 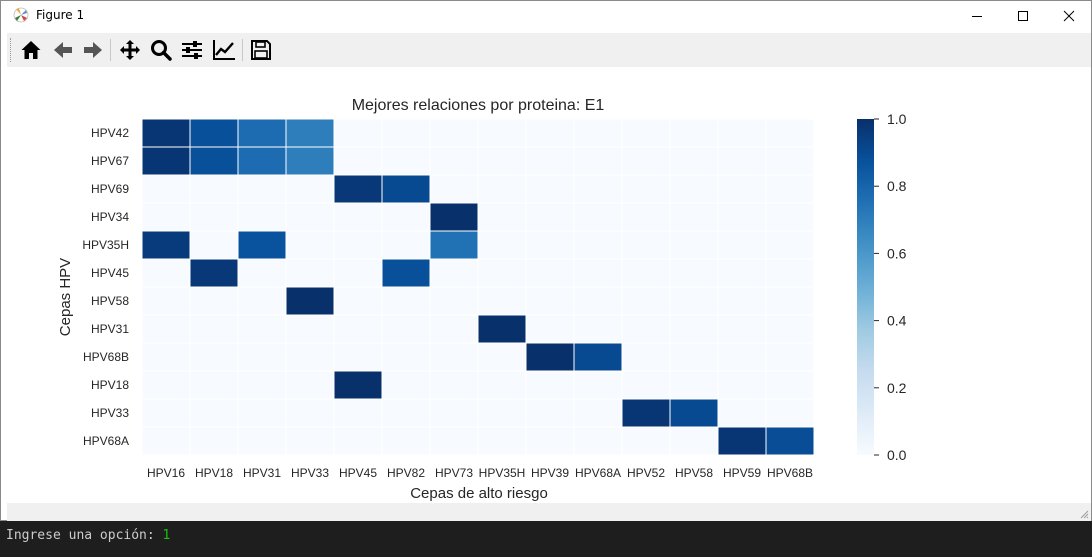 I want to click on zoom-button, so click(x=161, y=50).